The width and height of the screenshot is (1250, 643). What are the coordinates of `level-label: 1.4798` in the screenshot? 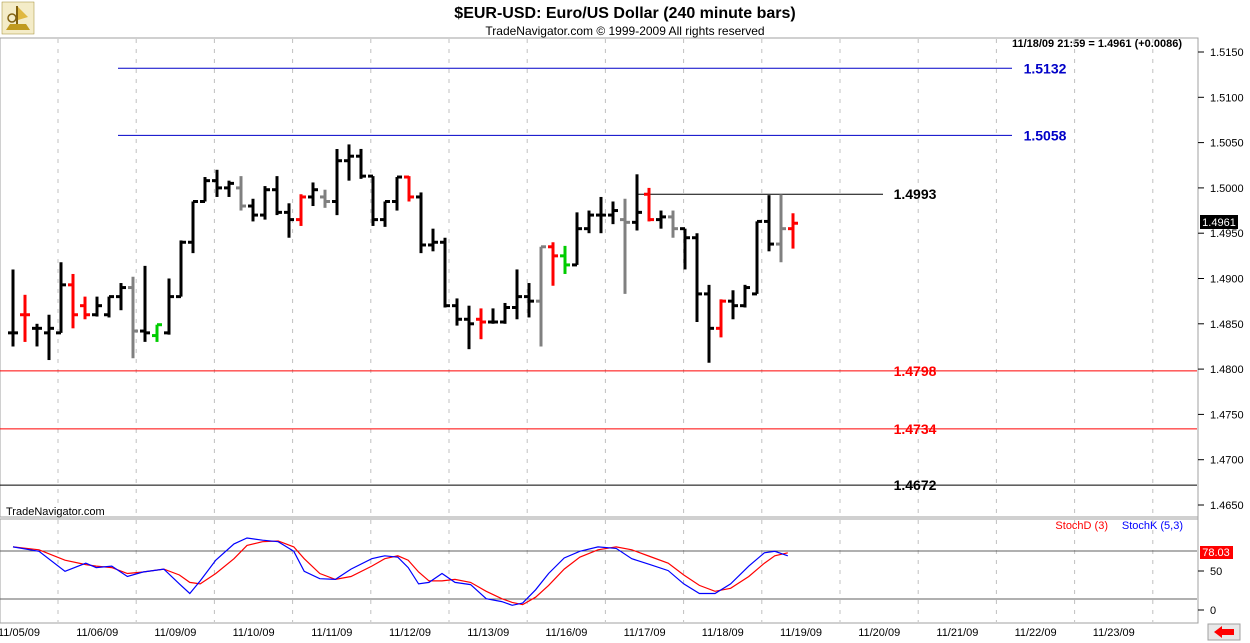 It's located at (915, 371).